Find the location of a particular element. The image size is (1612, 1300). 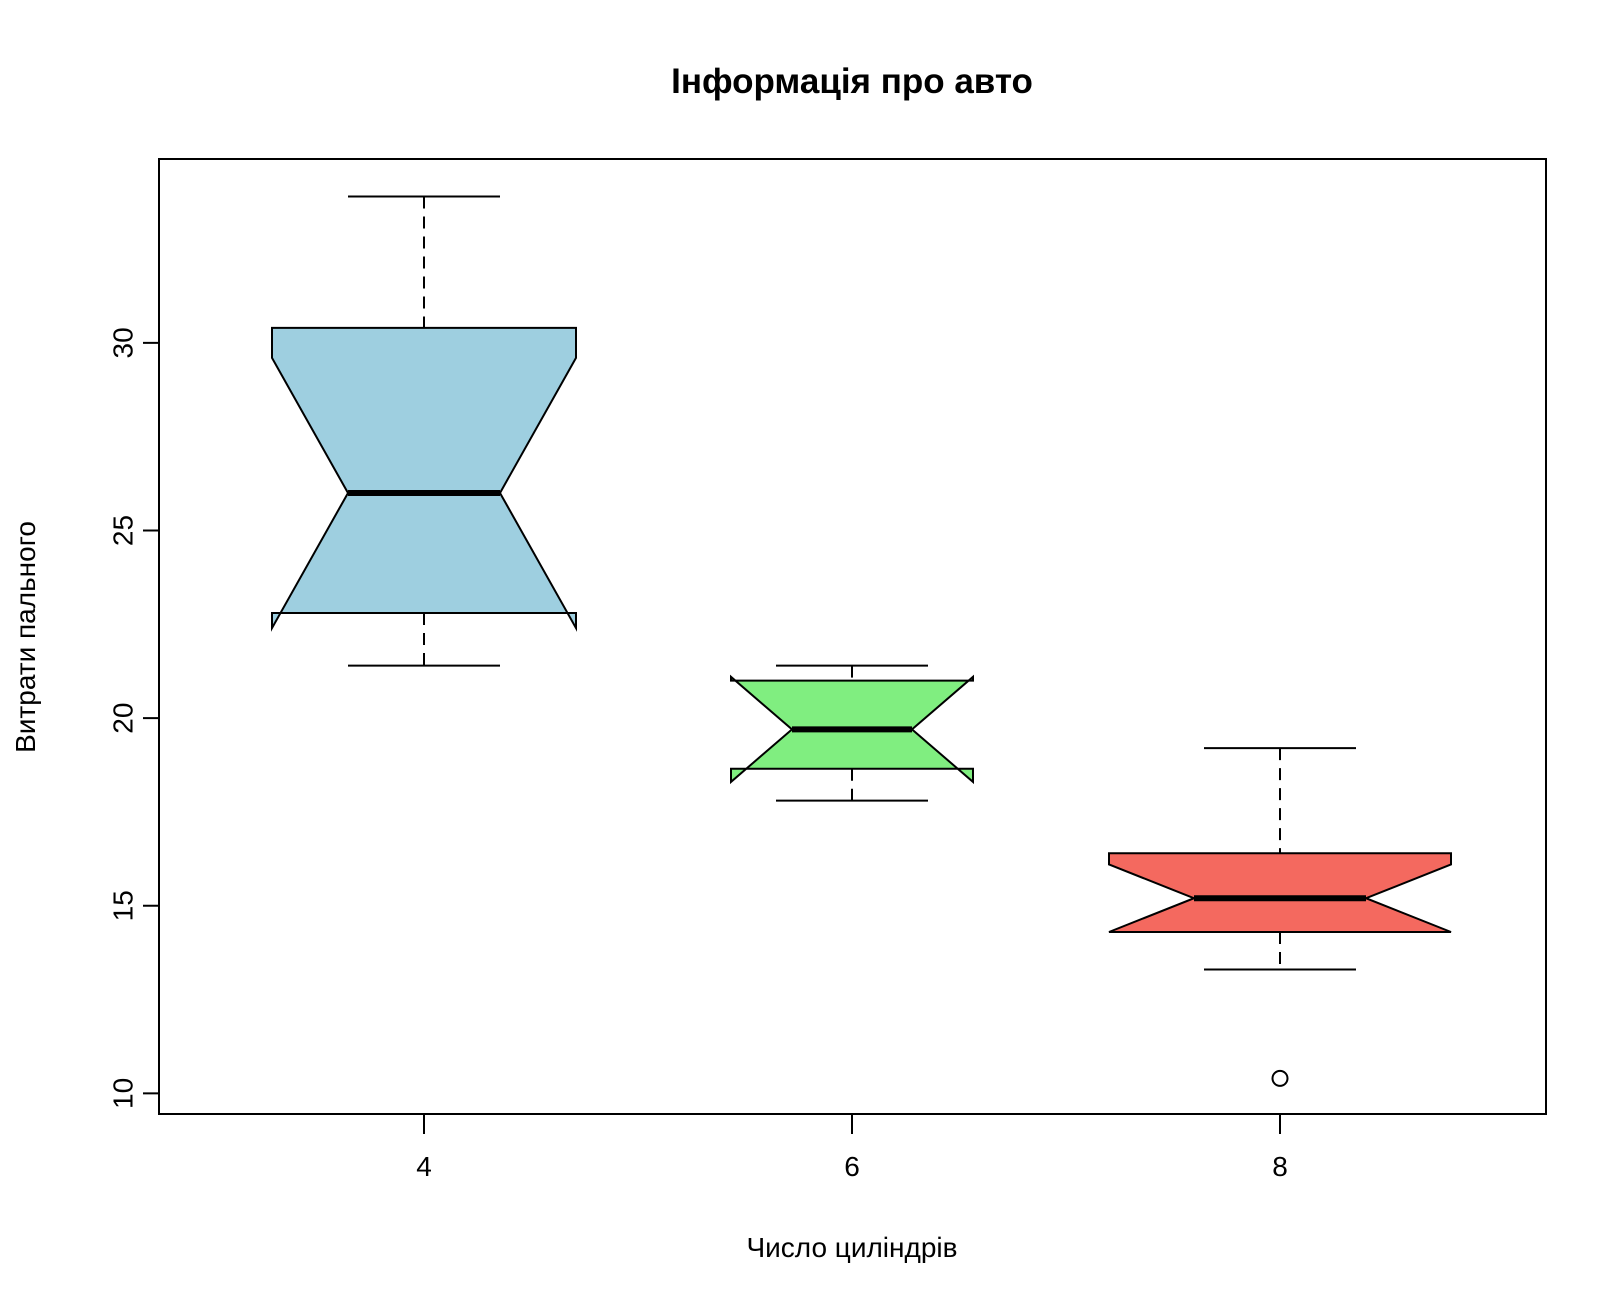

chart-title: Інформація про авто is located at coordinates (852, 81).